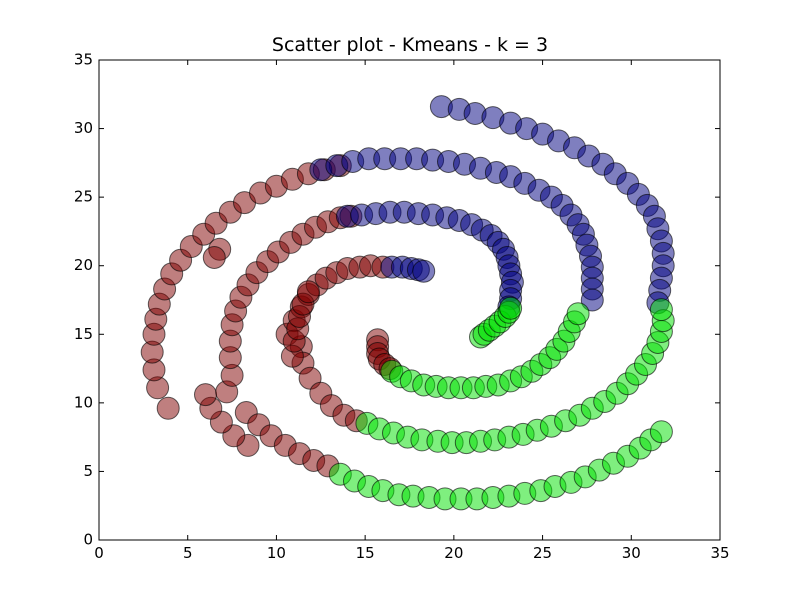 This screenshot has width=800, height=600. What do you see at coordinates (410, 45) in the screenshot?
I see `chart-title: Scatter plot - Kmeans - k = 3` at bounding box center [410, 45].